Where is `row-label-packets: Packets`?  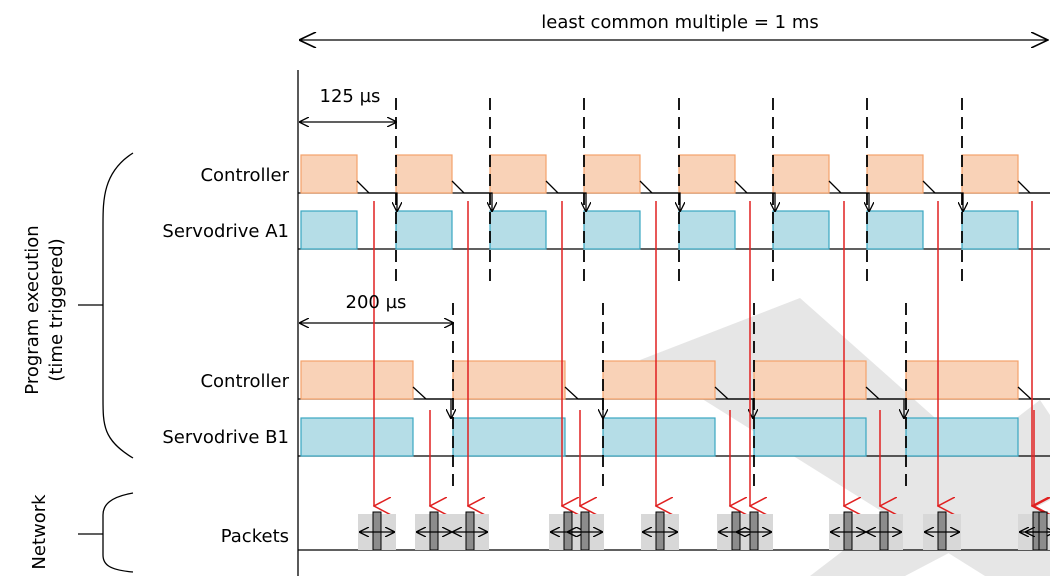 row-label-packets: Packets is located at coordinates (255, 536).